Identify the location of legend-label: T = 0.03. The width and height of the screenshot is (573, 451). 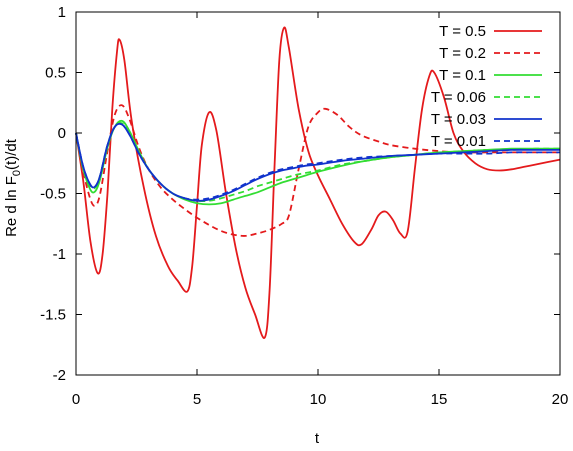
(458, 119).